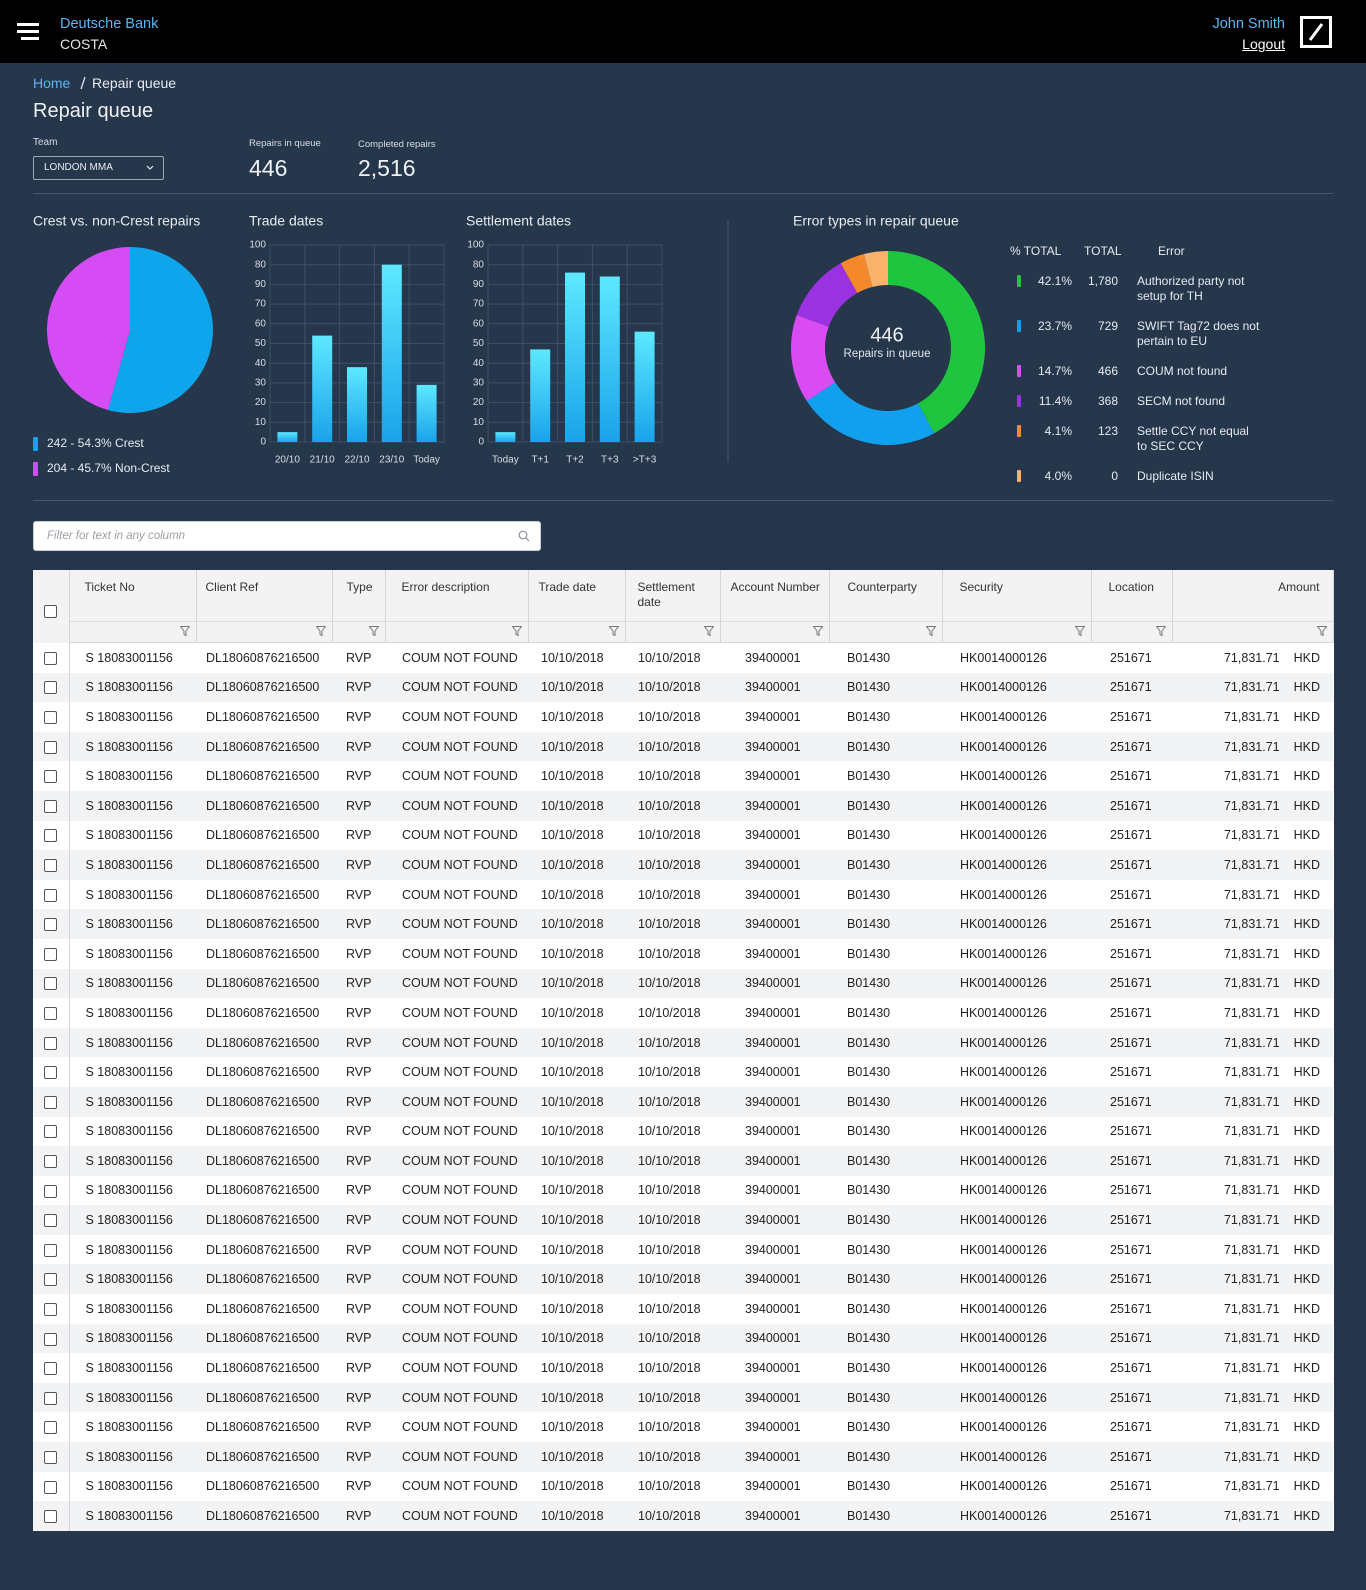  What do you see at coordinates (475, 245) in the screenshot?
I see `y-tick-label: 100` at bounding box center [475, 245].